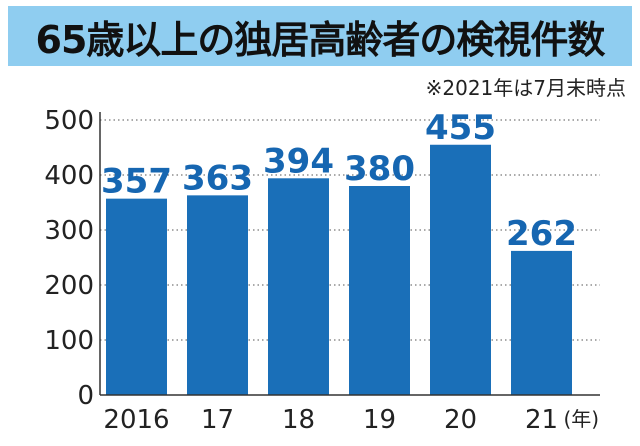  Describe the element at coordinates (136, 182) in the screenshot. I see `value-label: 357` at that location.